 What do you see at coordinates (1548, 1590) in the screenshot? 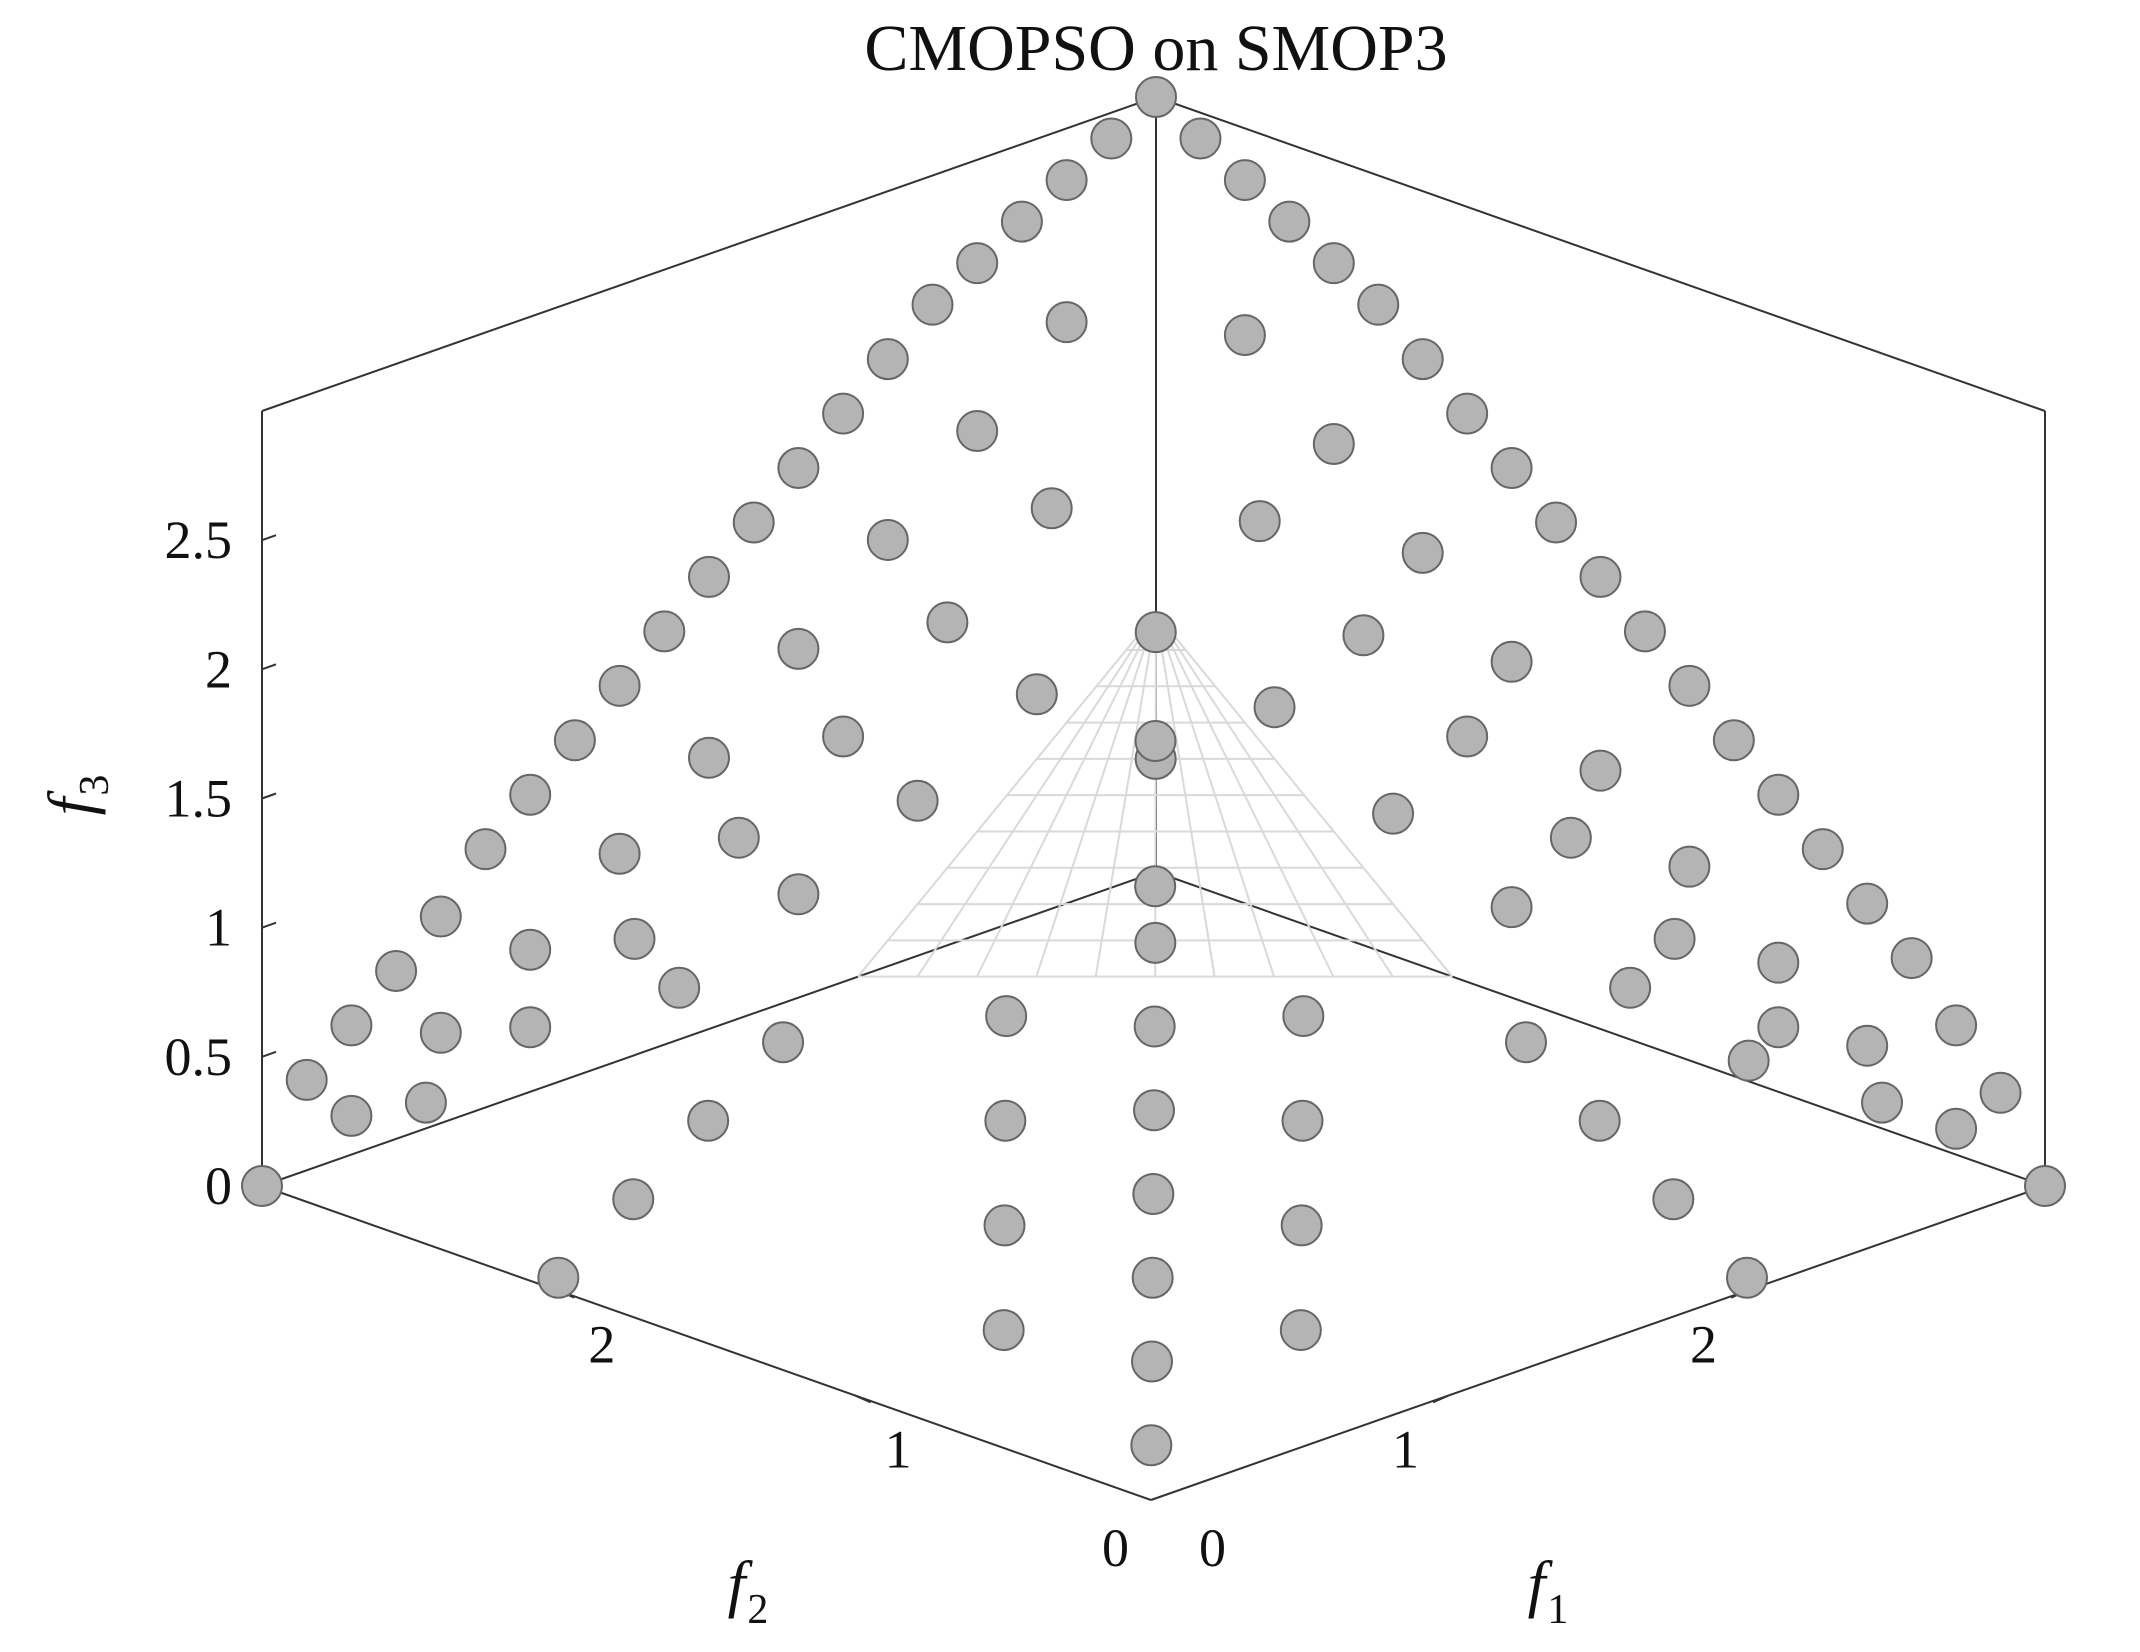
I see `x-axis-label: f1` at bounding box center [1548, 1590].